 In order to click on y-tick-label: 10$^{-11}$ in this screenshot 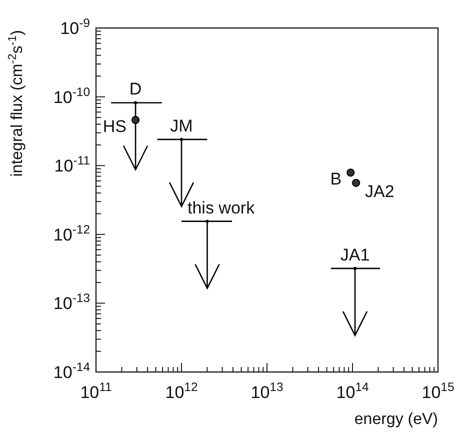, I will do `click(72, 165)`.